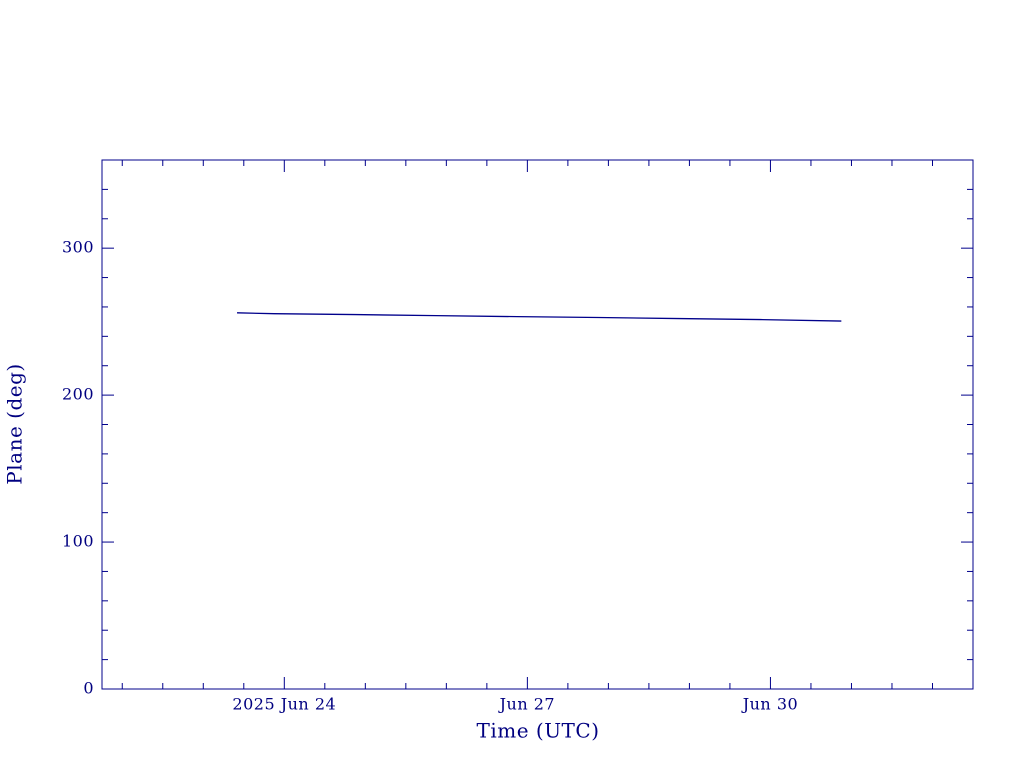 This screenshot has width=1024, height=768. What do you see at coordinates (88, 688) in the screenshot?
I see `y-tick-label: 0` at bounding box center [88, 688].